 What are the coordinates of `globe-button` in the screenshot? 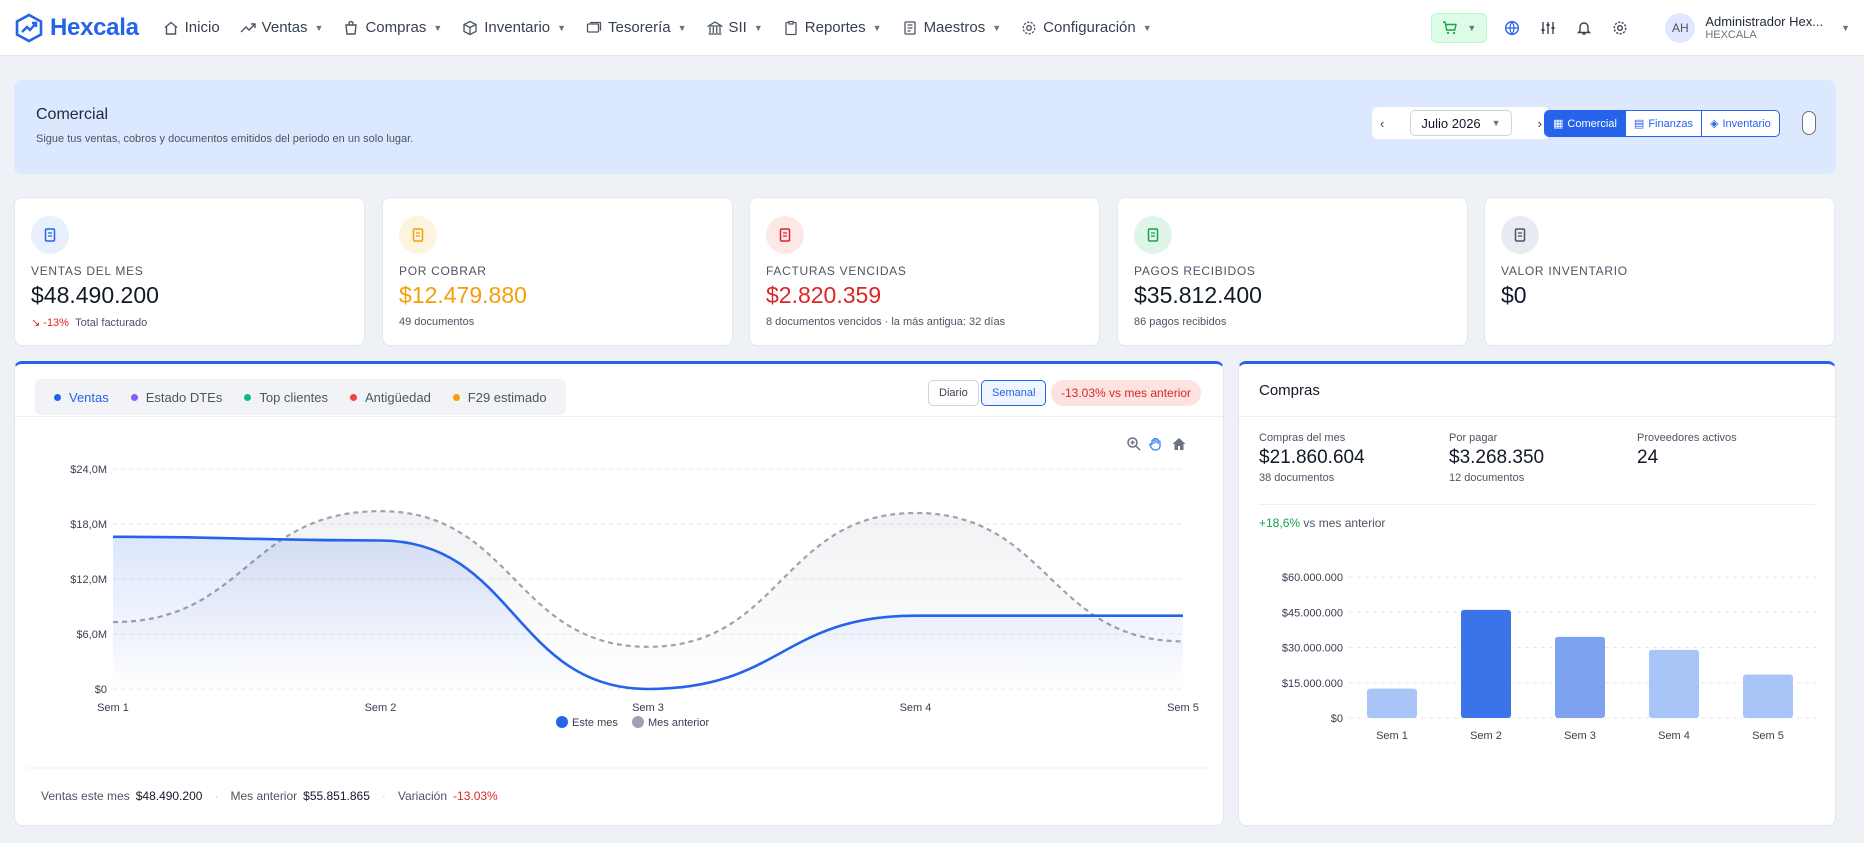 It's located at (1512, 28).